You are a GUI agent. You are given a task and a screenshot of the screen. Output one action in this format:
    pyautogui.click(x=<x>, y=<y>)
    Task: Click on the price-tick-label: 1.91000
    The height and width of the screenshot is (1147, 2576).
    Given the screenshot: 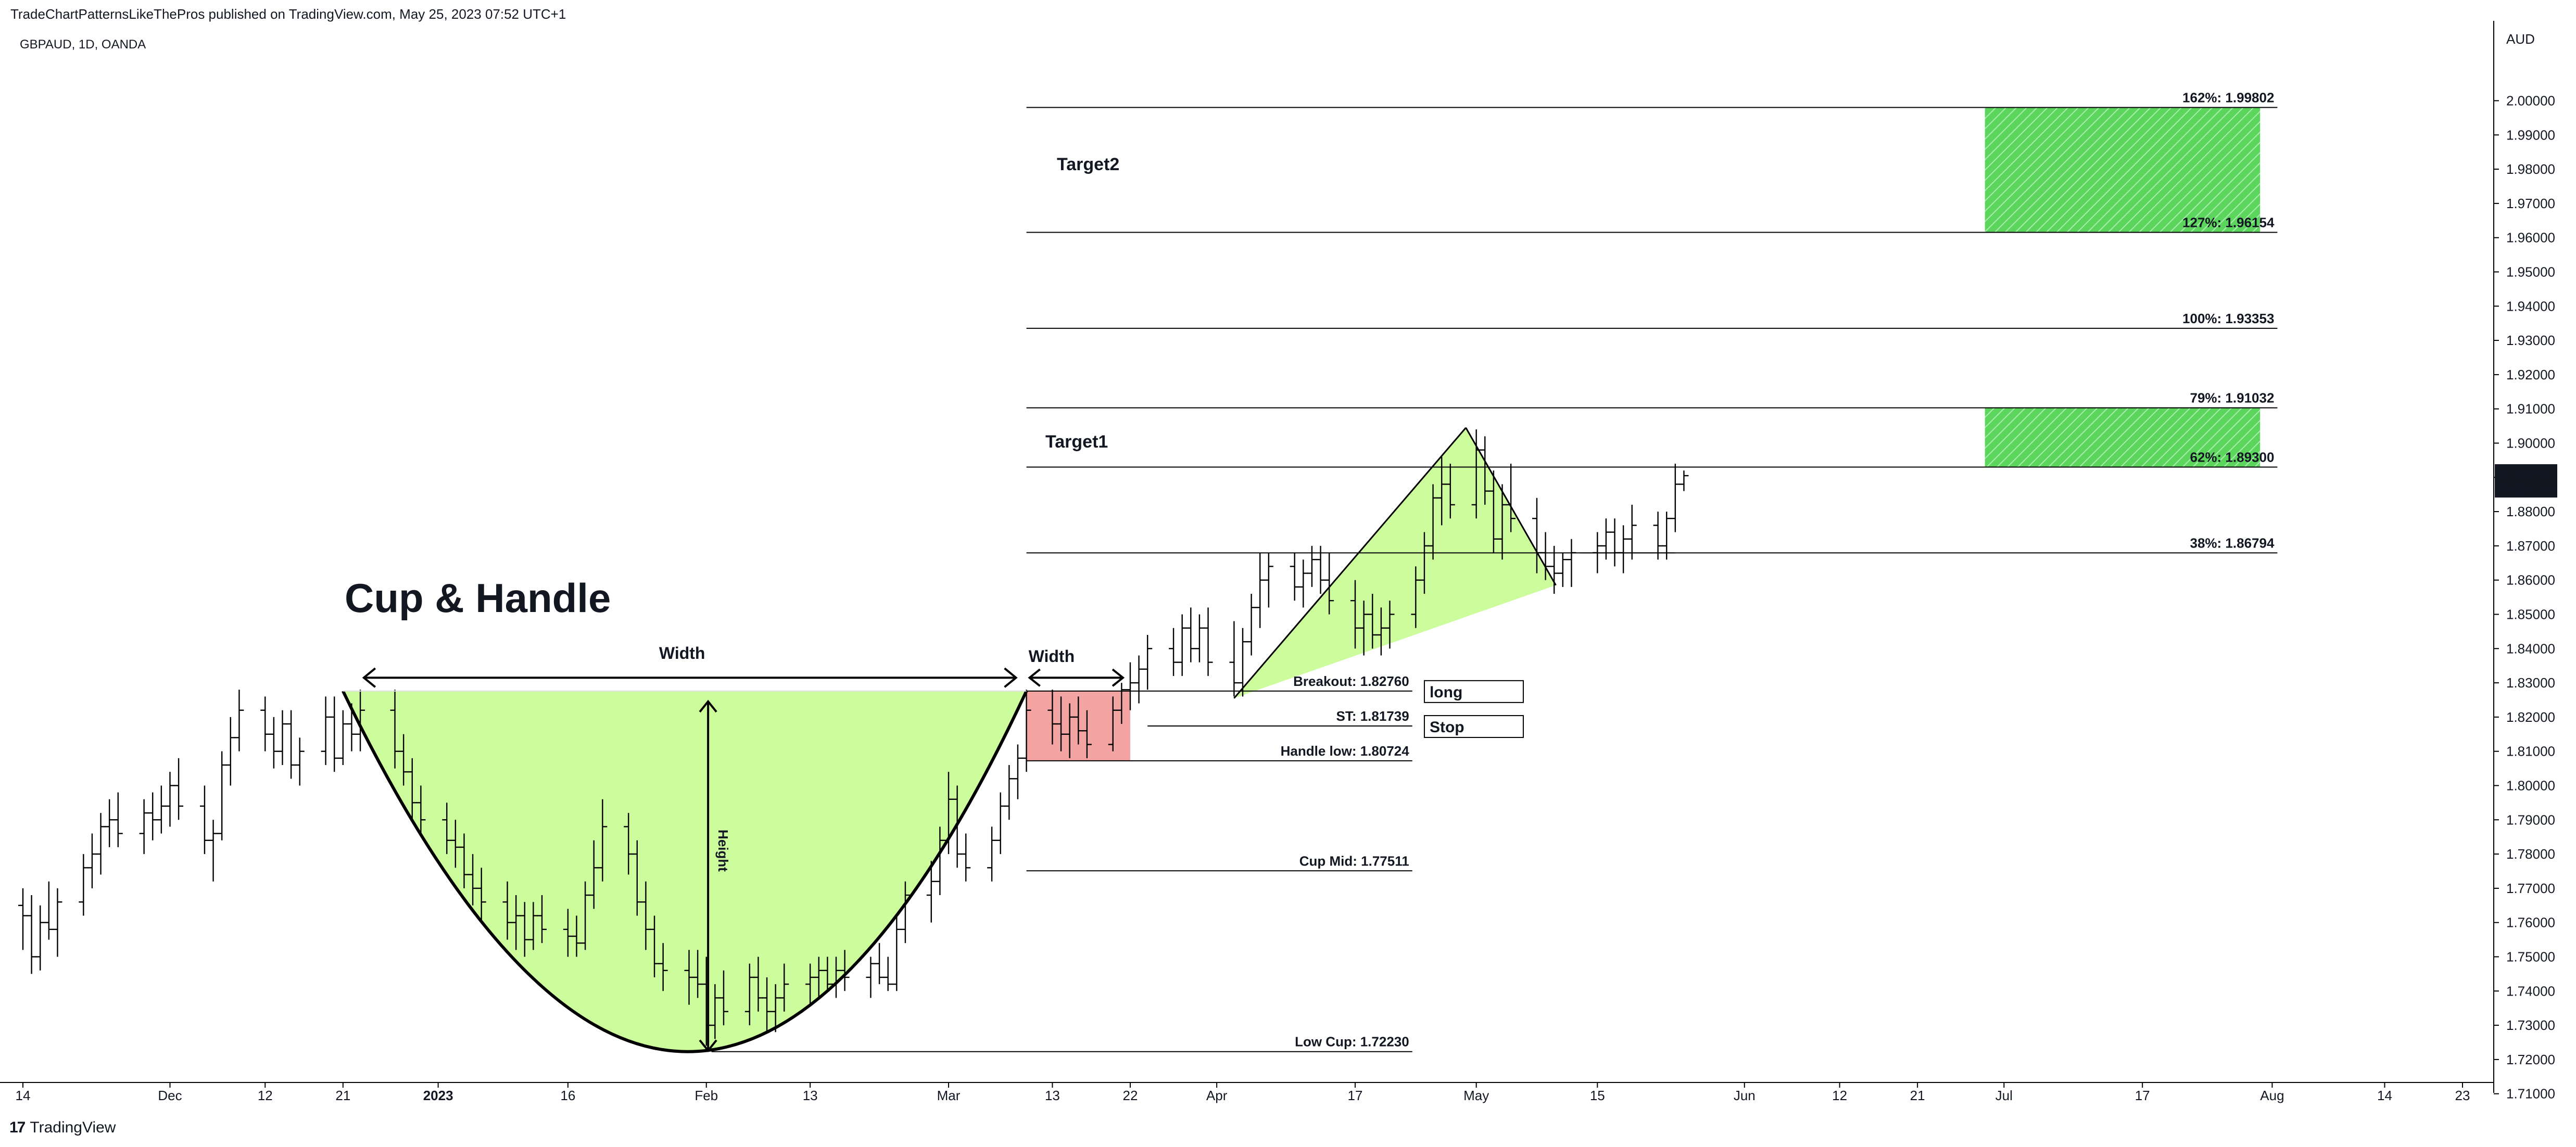 What is the action you would take?
    pyautogui.click(x=2530, y=409)
    